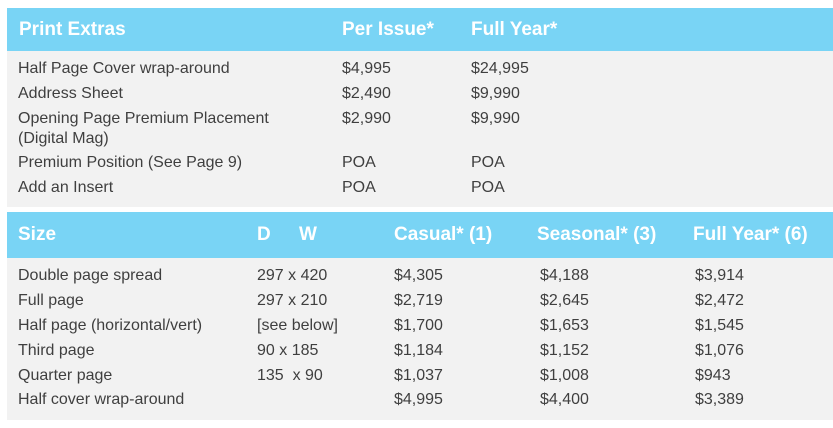  Describe the element at coordinates (597, 234) in the screenshot. I see `col-header-seasonal: Seasonal* (3)` at that location.